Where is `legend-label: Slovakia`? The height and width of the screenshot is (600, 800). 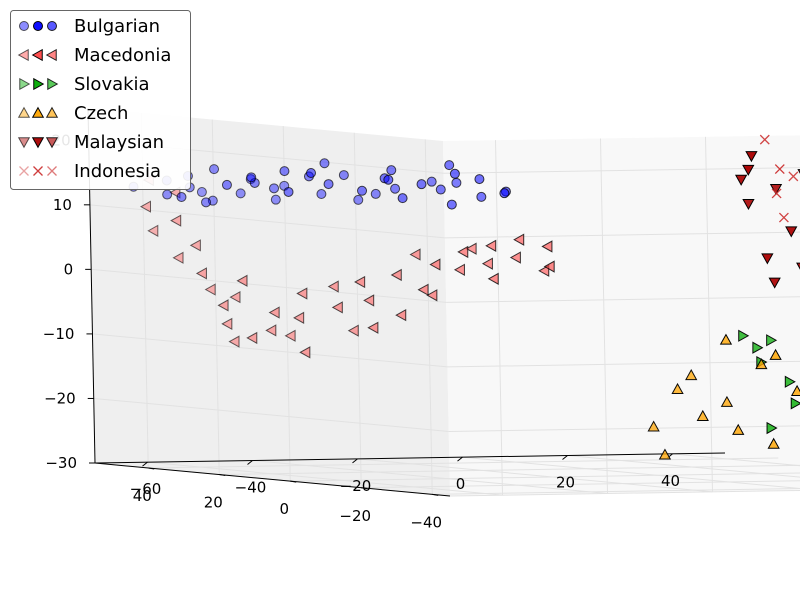
legend-label: Slovakia is located at coordinates (112, 84).